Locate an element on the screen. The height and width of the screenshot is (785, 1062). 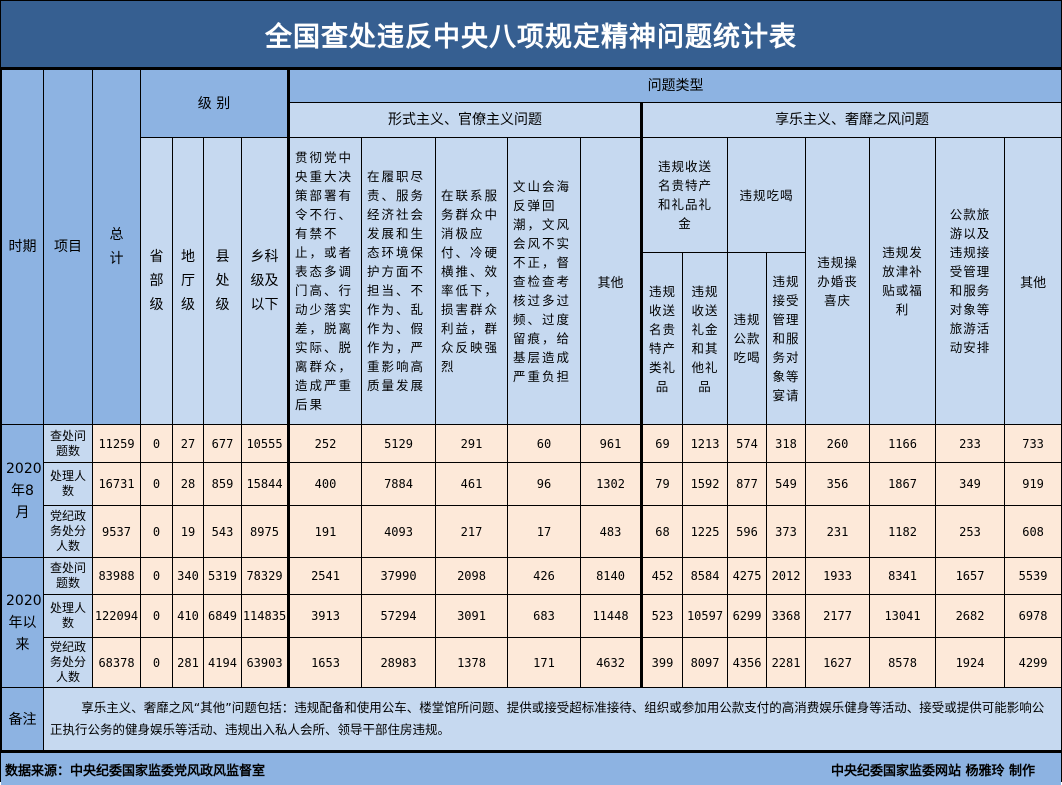
value-cell: 340 is located at coordinates (188, 576).